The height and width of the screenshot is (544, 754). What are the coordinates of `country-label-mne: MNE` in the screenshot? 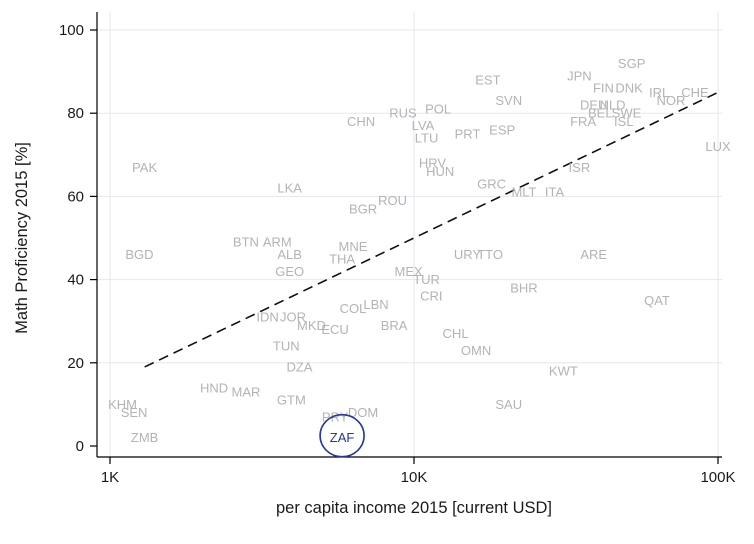 It's located at (353, 246).